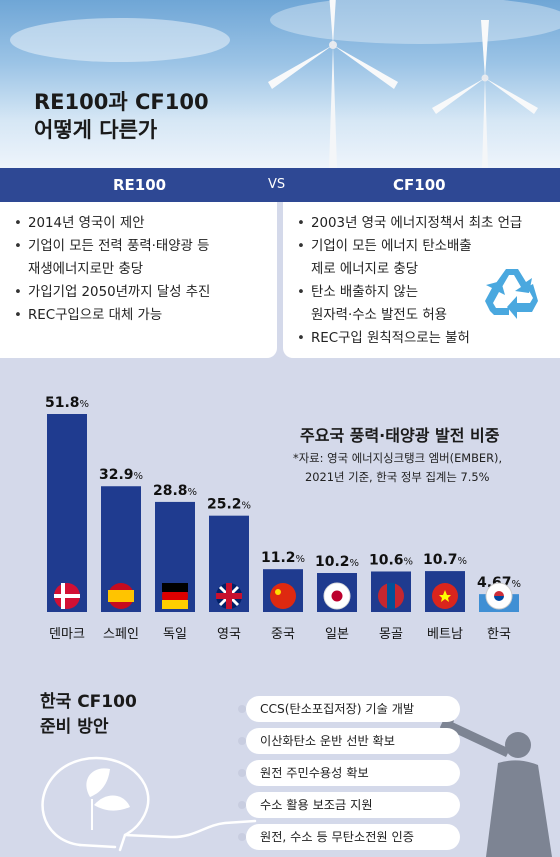 Image resolution: width=560 pixels, height=857 pixels. Describe the element at coordinates (88, 702) in the screenshot. I see `bottom-title-line-1: 한국 CF100` at that location.